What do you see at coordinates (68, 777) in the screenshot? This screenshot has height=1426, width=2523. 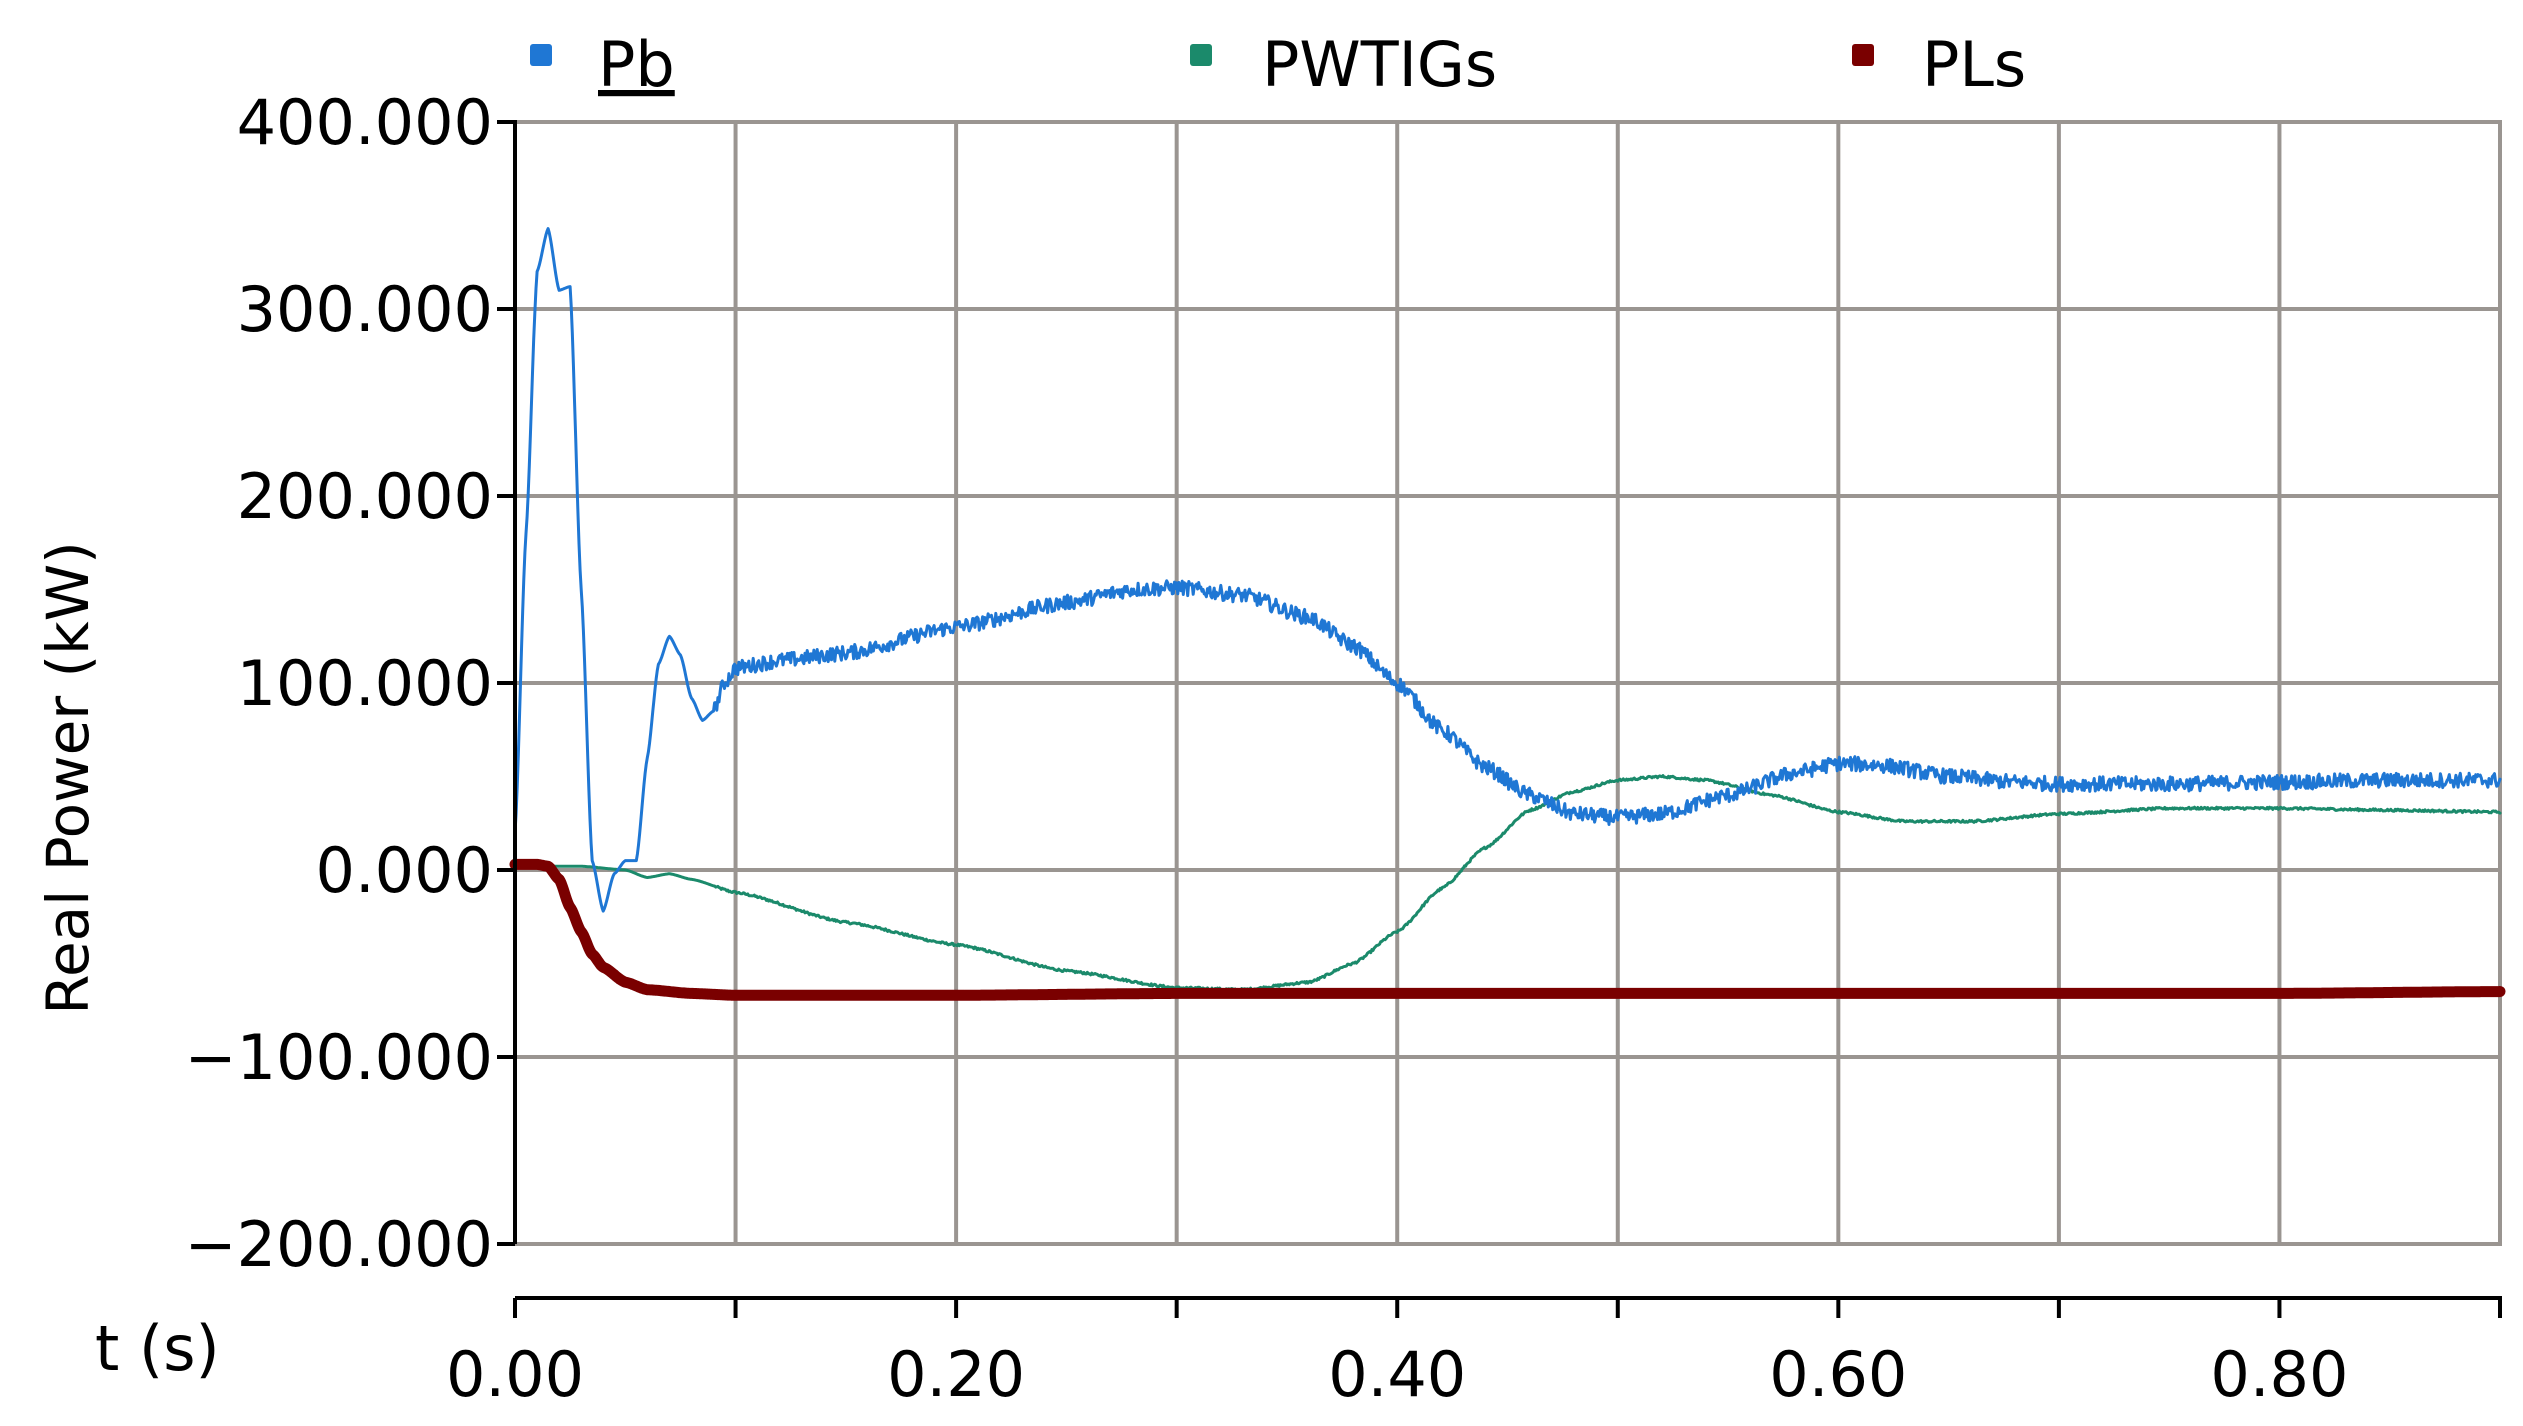 I see `y-axis-label: Real Power (kW)` at bounding box center [68, 777].